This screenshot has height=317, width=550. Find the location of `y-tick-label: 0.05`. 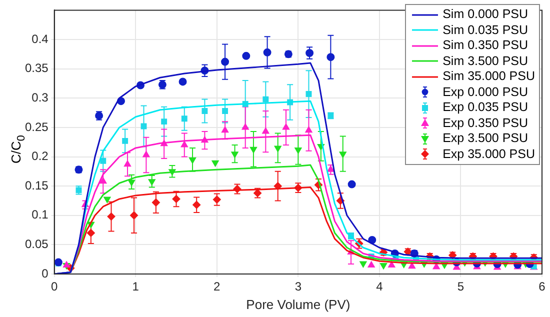

y-tick-label: 0.05 is located at coordinates (36, 244).